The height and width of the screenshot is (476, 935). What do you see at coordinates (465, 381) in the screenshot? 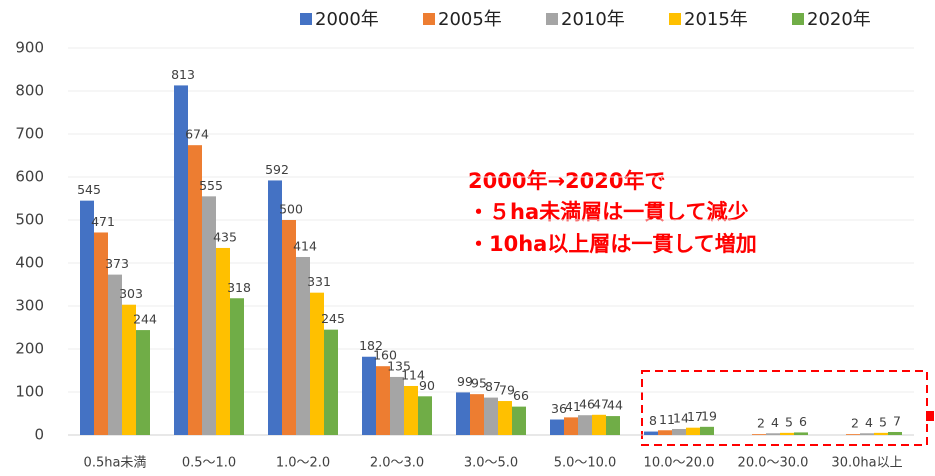
I see `value-label: 99` at bounding box center [465, 381].